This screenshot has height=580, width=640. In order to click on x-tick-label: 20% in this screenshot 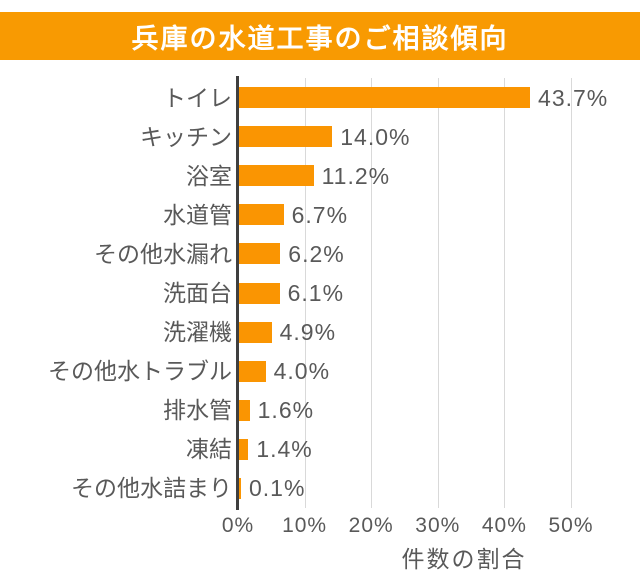, I will do `click(371, 525)`.